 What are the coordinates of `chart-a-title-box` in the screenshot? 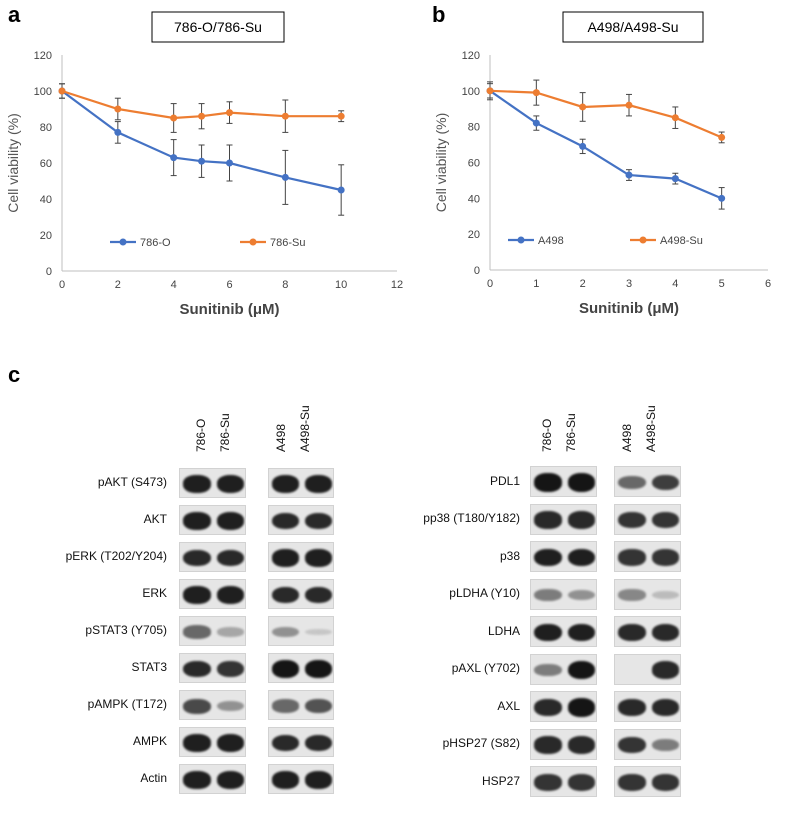 It's located at (218, 27).